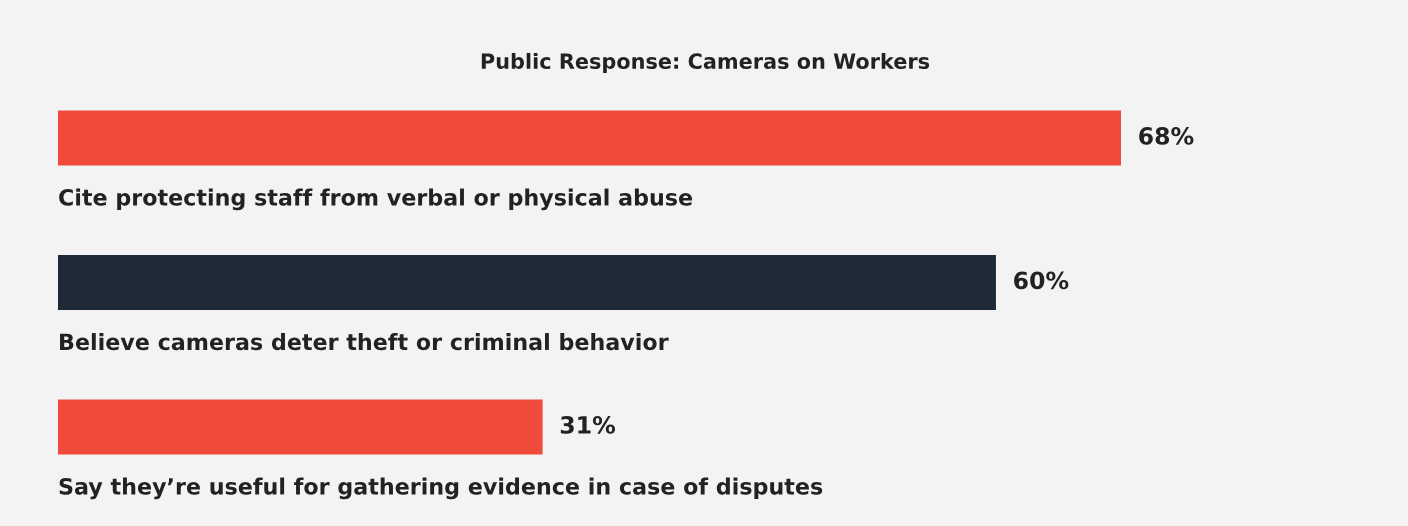  What do you see at coordinates (705, 63) in the screenshot?
I see `chart-title: Public Response: Cameras on Workers` at bounding box center [705, 63].